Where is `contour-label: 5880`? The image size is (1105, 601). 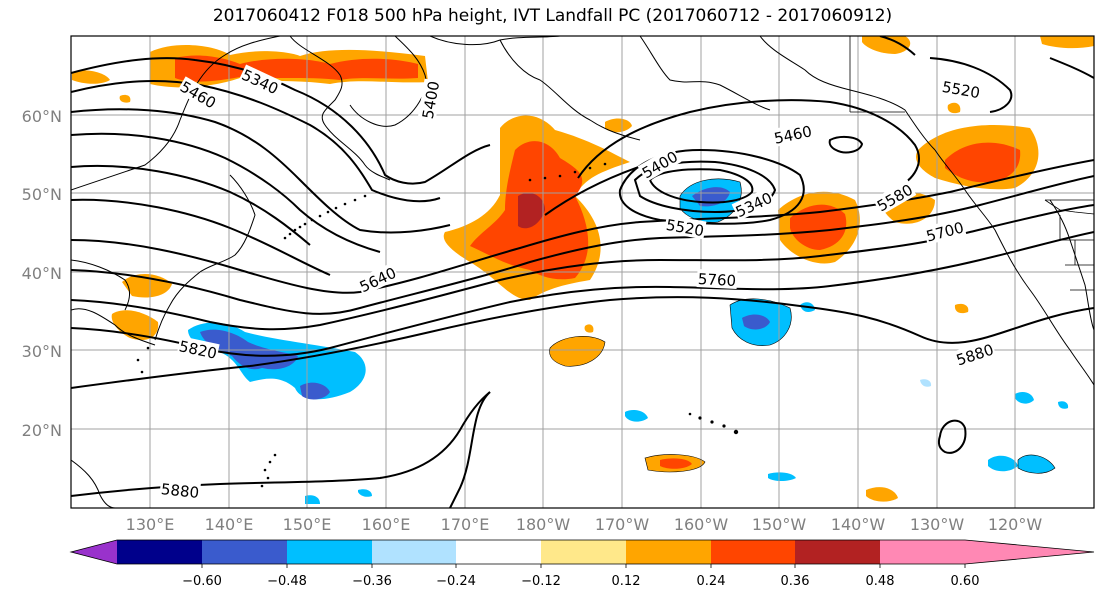
contour-label: 5880 is located at coordinates (180, 491).